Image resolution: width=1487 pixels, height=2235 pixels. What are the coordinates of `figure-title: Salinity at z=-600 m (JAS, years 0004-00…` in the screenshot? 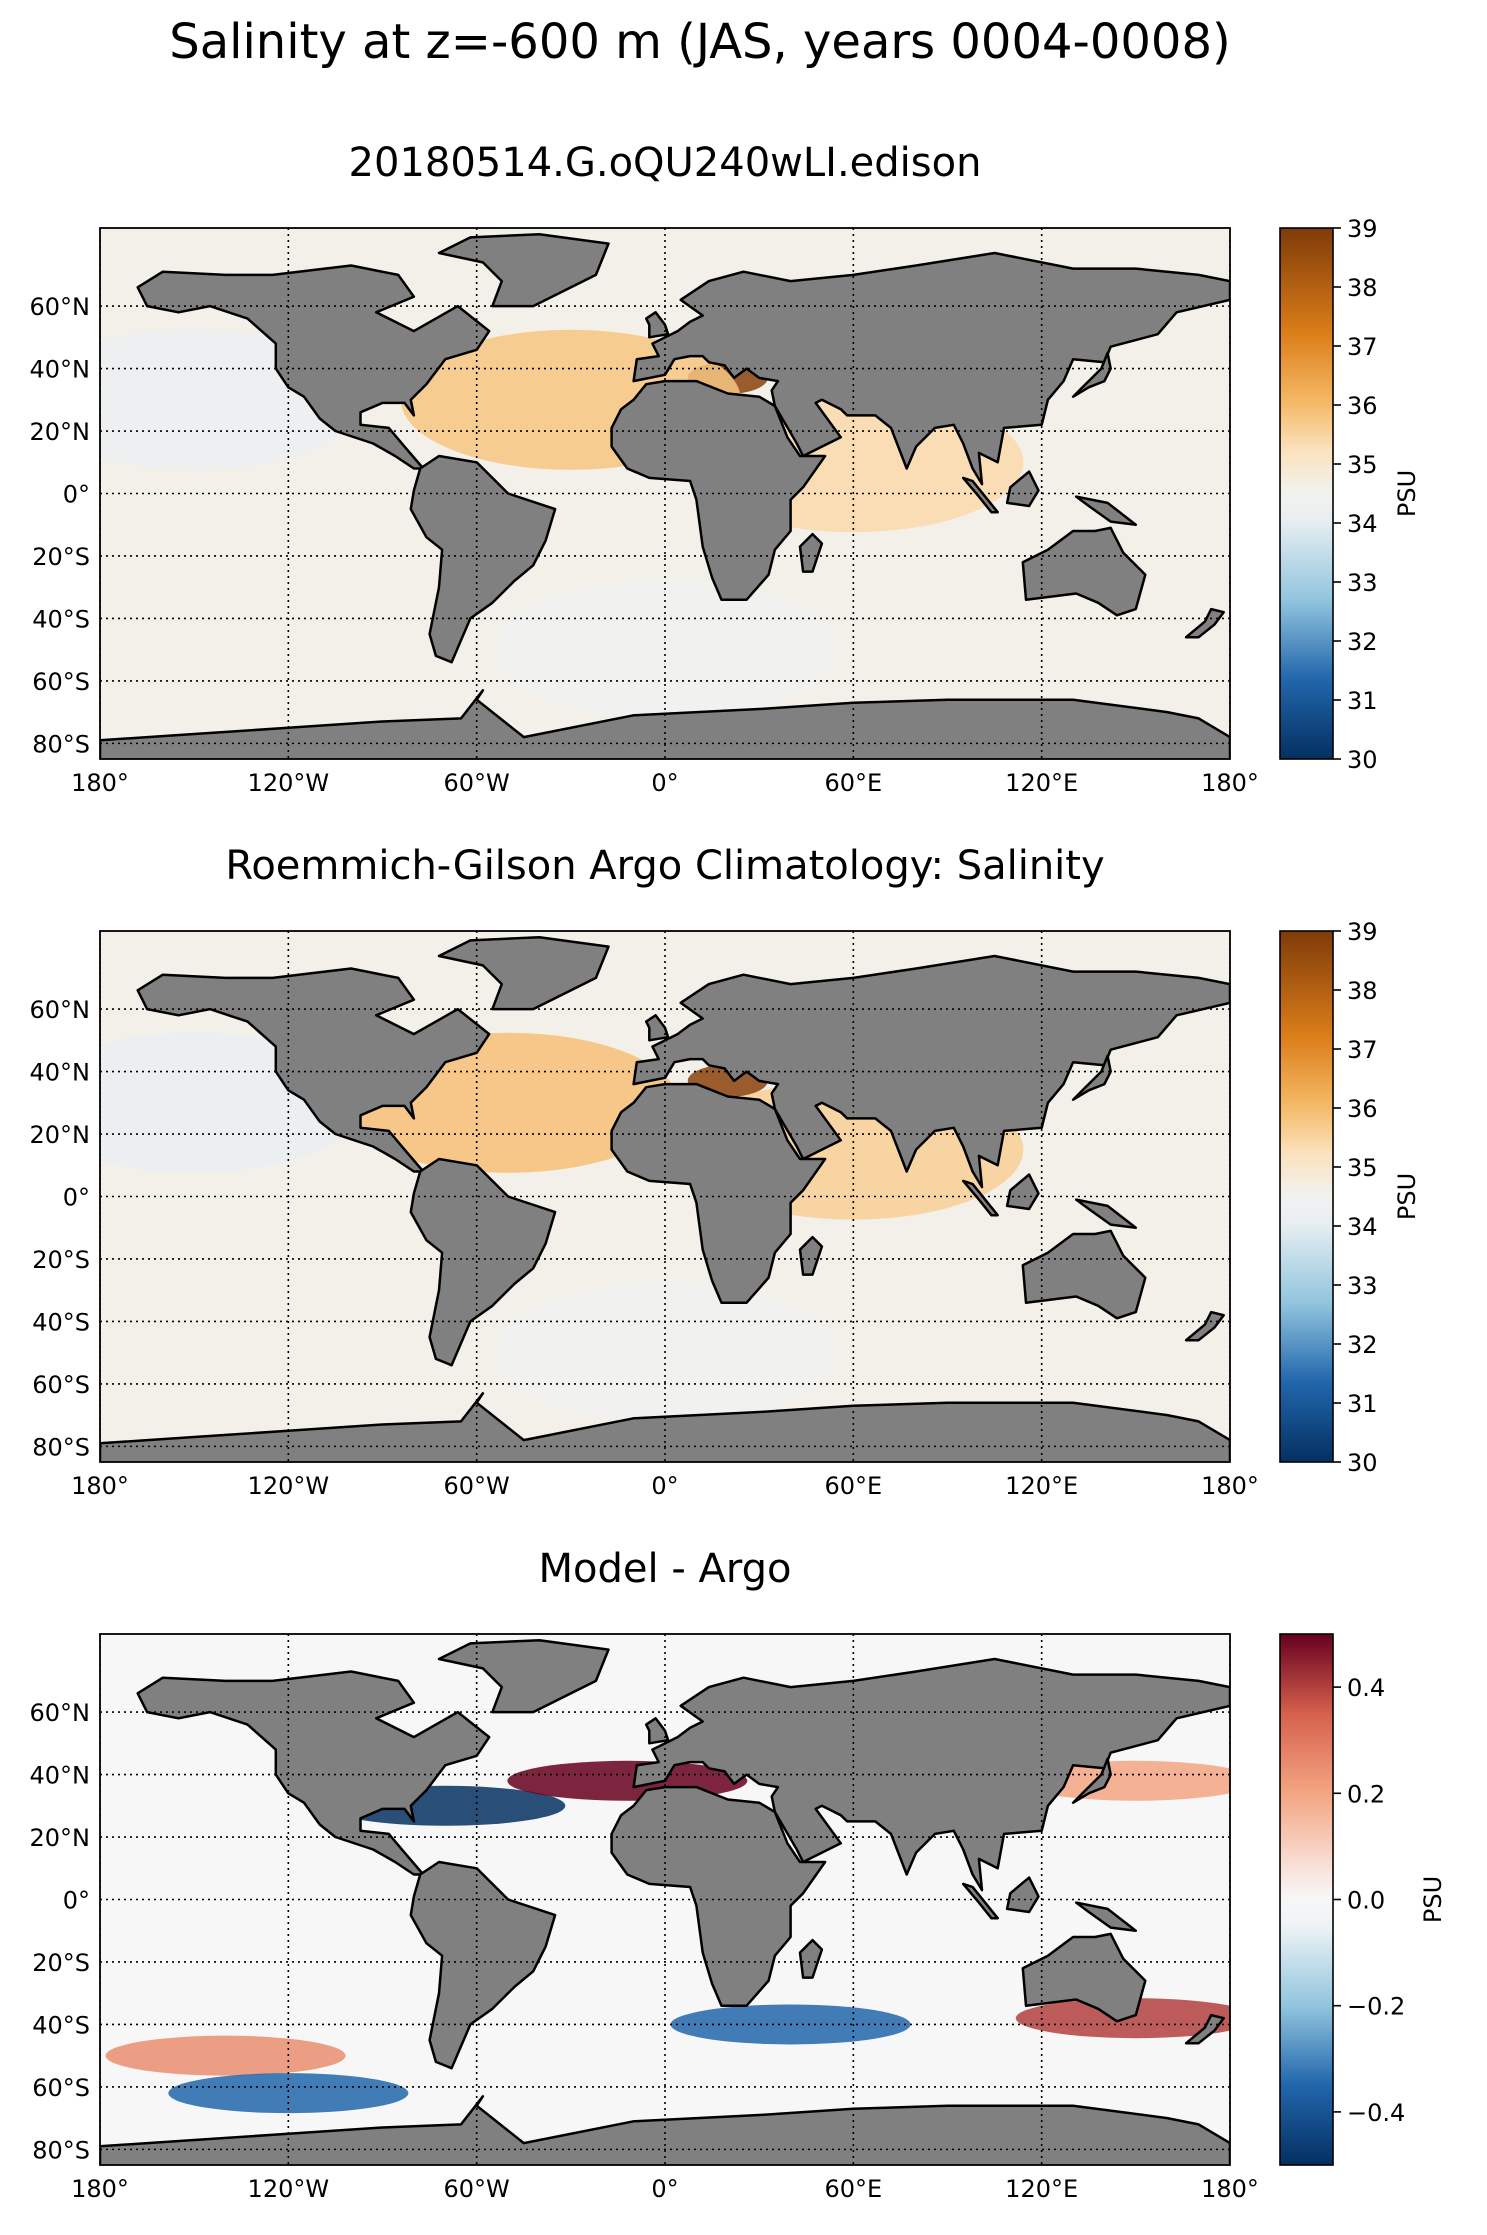 It's located at (700, 42).